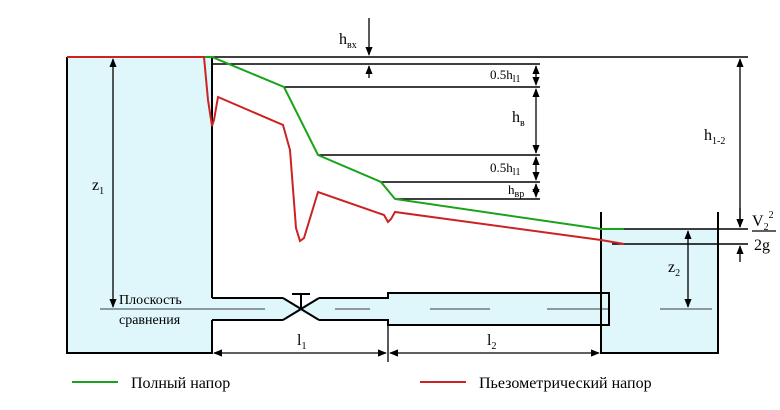  I want to click on right-tank-walls, so click(659, 283).